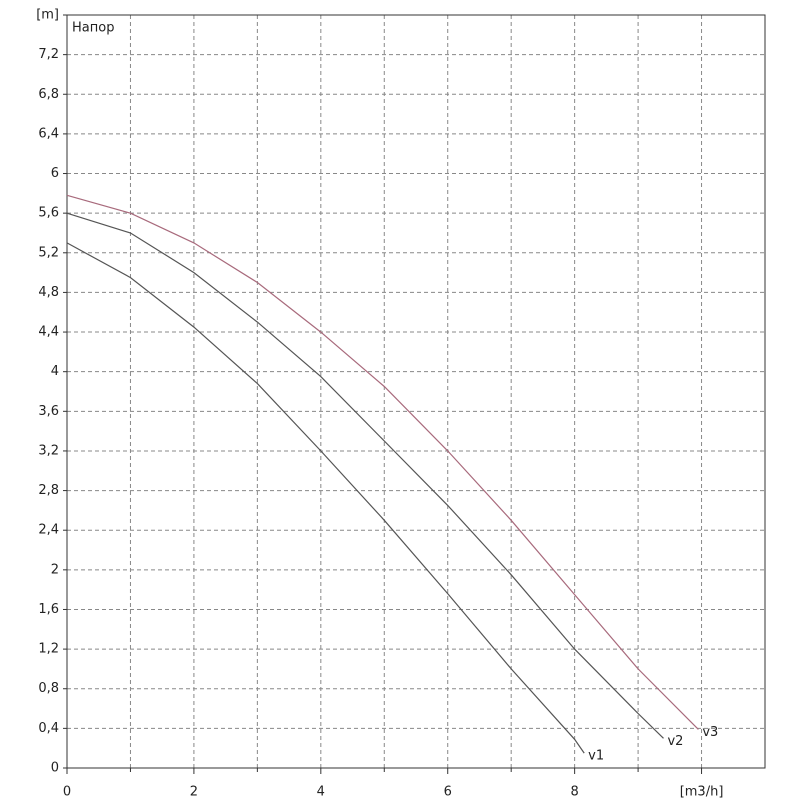  What do you see at coordinates (48, 252) in the screenshot?
I see `y-tick-label: 5,2` at bounding box center [48, 252].